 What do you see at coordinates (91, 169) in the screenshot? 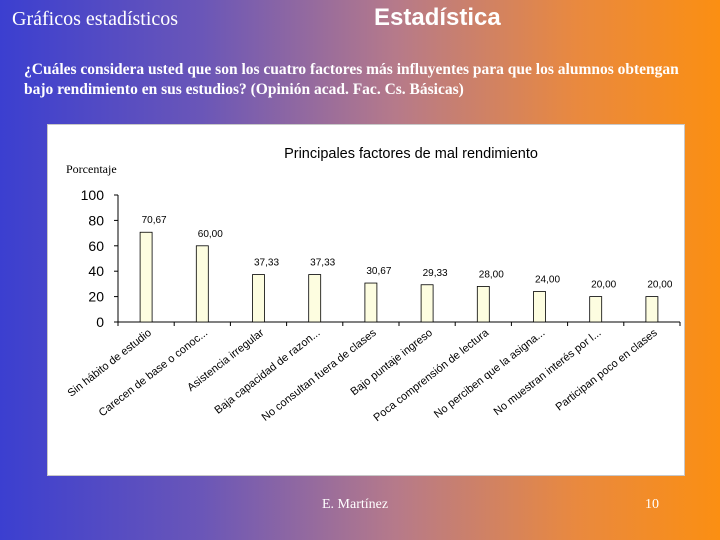
I see `y-axis-label: Porcentaje` at bounding box center [91, 169].